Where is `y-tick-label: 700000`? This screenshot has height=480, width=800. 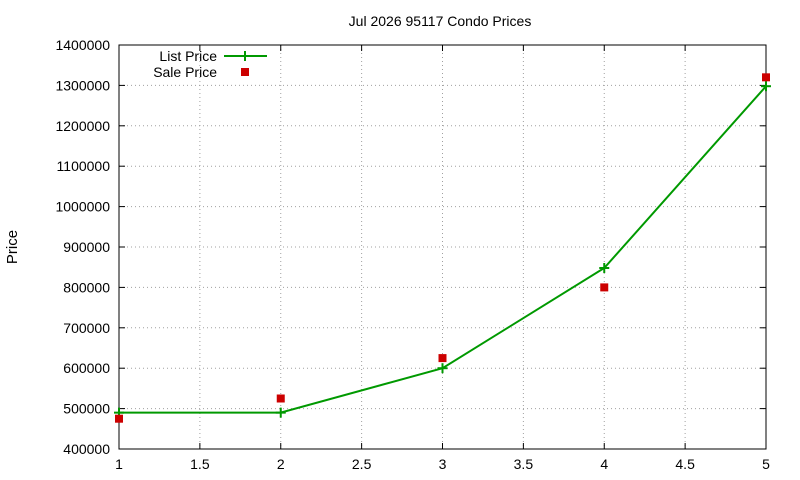 y-tick-label: 700000 is located at coordinates (86, 328).